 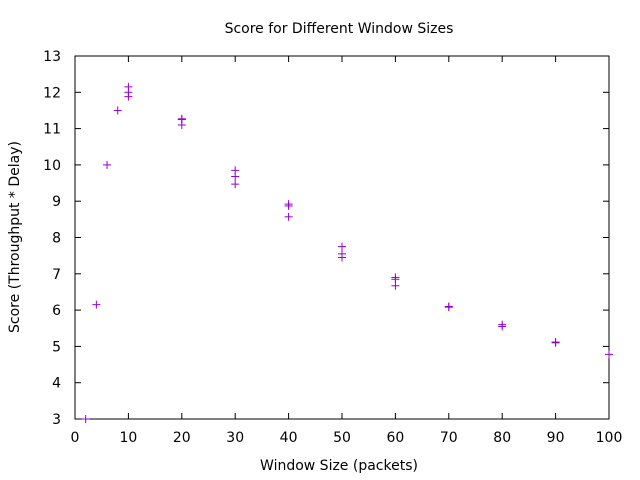 What do you see at coordinates (56, 384) in the screenshot?
I see `y-tick-label: 4` at bounding box center [56, 384].